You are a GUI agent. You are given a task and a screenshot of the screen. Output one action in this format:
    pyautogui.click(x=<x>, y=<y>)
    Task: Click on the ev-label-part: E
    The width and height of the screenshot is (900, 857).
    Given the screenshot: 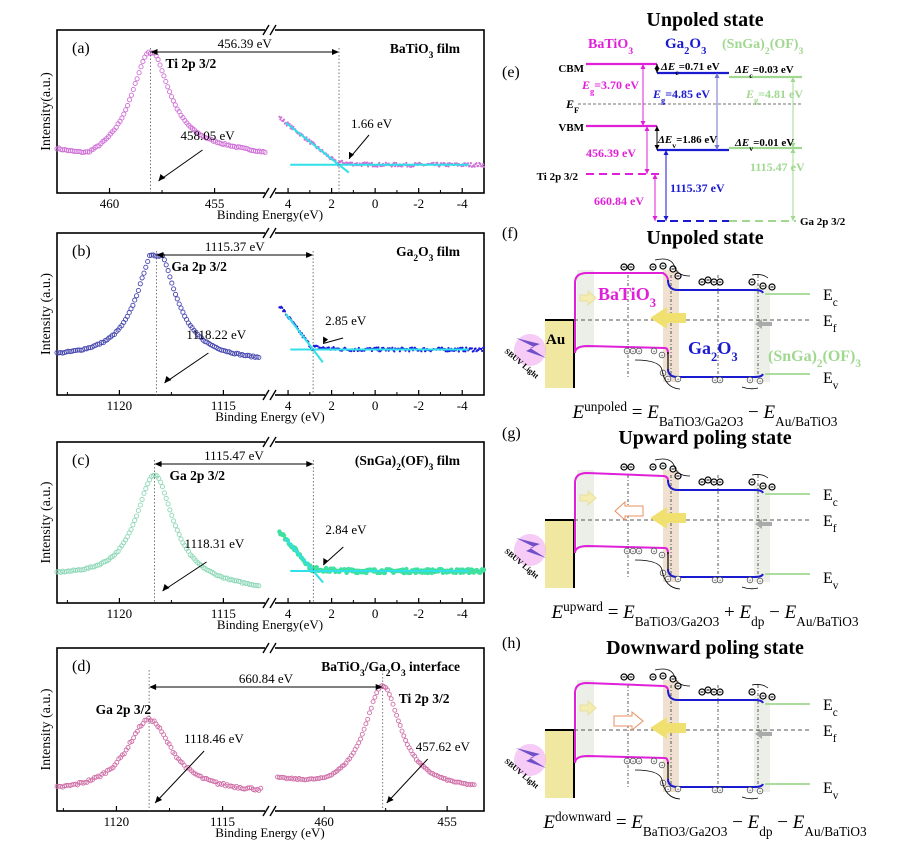 What is the action you would take?
    pyautogui.click(x=828, y=578)
    